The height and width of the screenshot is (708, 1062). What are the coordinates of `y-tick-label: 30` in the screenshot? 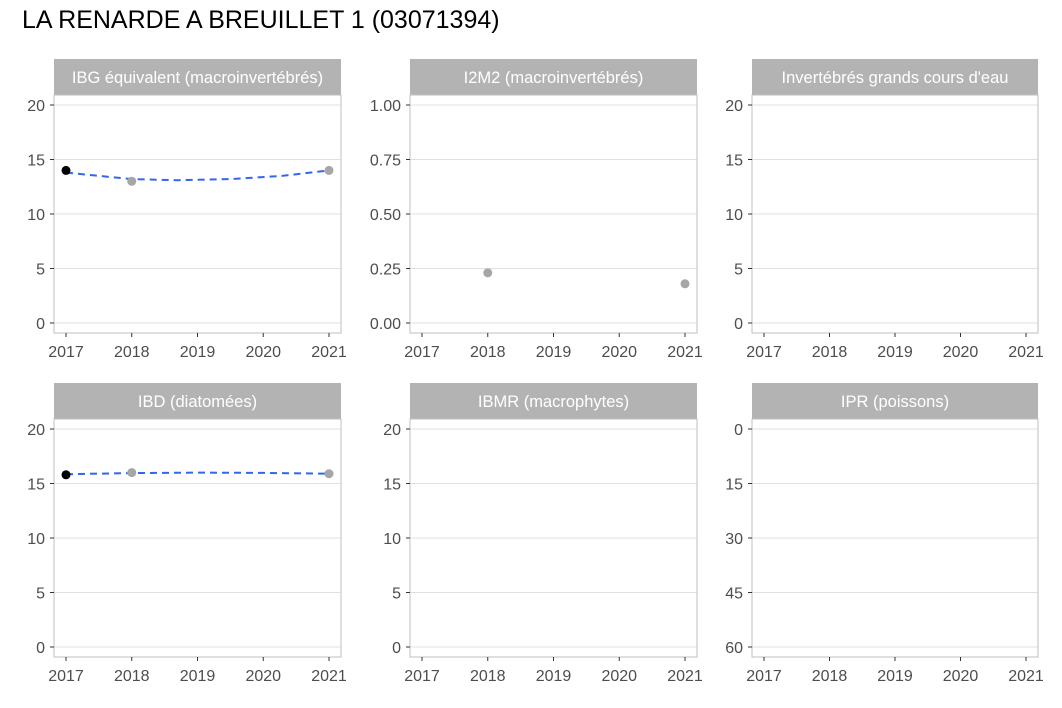 It's located at (734, 539).